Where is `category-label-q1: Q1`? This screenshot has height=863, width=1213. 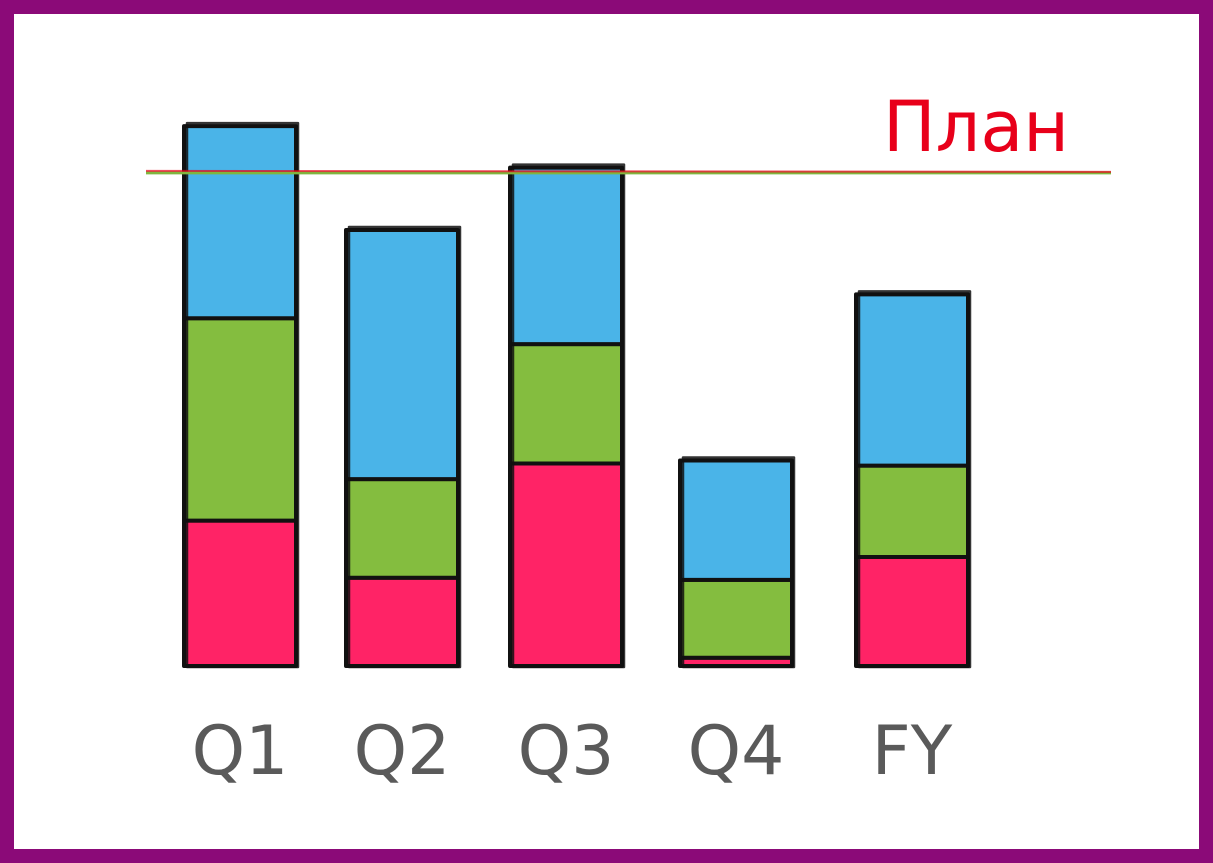 category-label-q1: Q1 is located at coordinates (240, 751).